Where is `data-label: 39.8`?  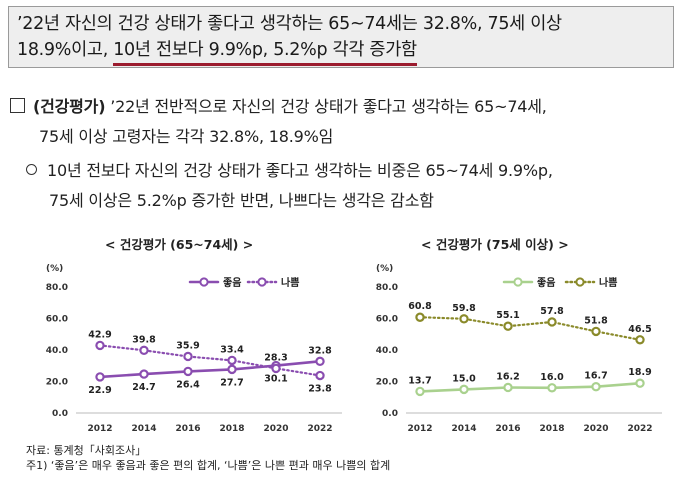
data-label: 39.8 is located at coordinates (144, 339).